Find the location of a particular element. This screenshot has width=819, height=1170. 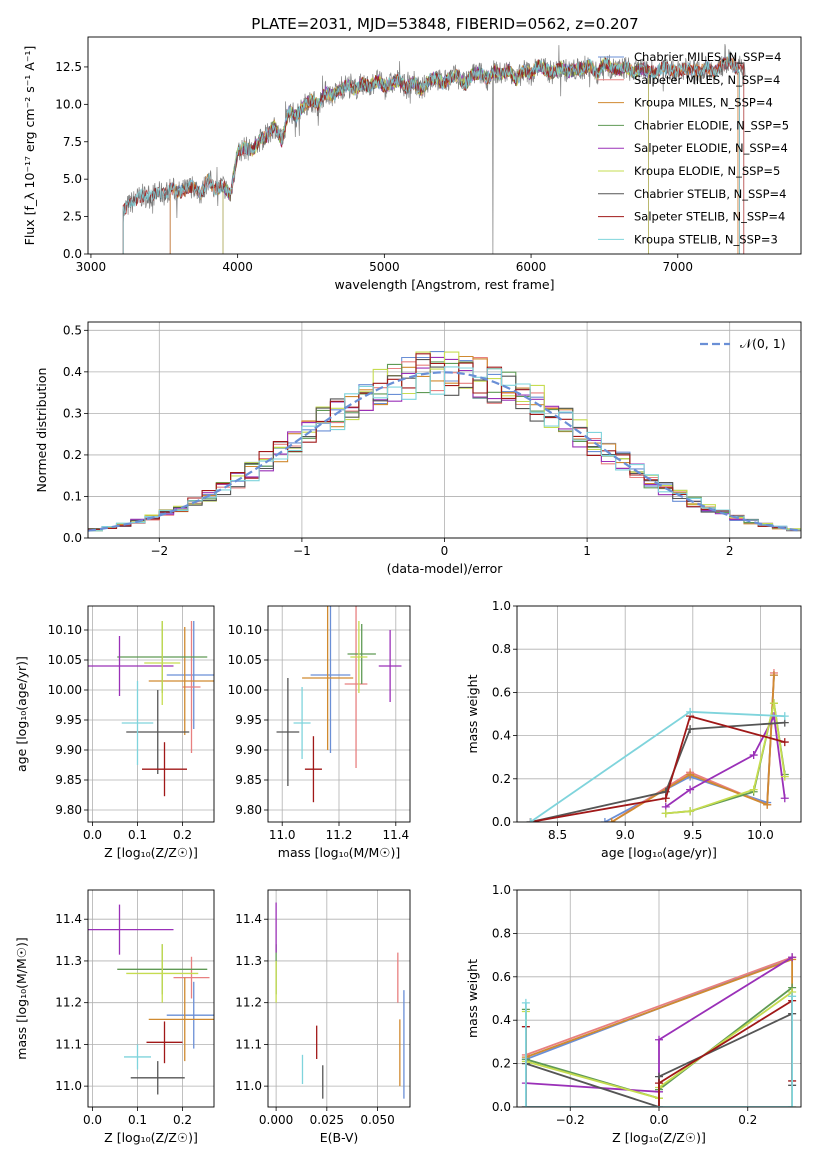

y-axis-label: mass [log₁₀(M/M☉)] is located at coordinates (21, 998).